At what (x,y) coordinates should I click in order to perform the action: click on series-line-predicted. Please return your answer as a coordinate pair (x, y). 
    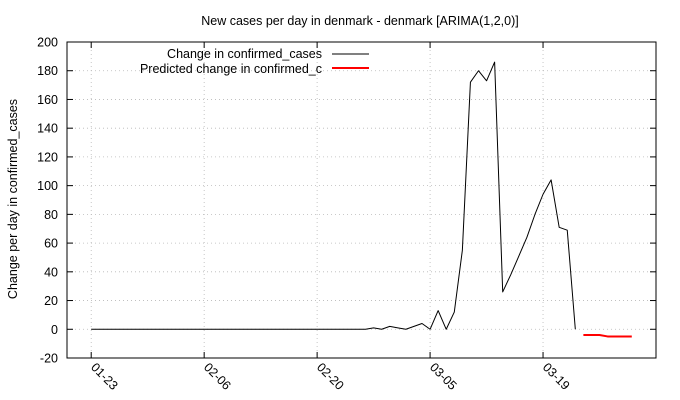
    Looking at the image, I should click on (607, 336).